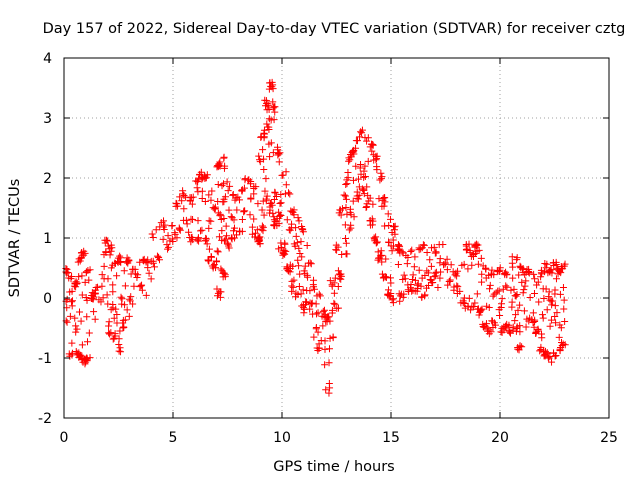 The image size is (640, 480). What do you see at coordinates (47, 239) in the screenshot?
I see `y-tick-label: 1` at bounding box center [47, 239].